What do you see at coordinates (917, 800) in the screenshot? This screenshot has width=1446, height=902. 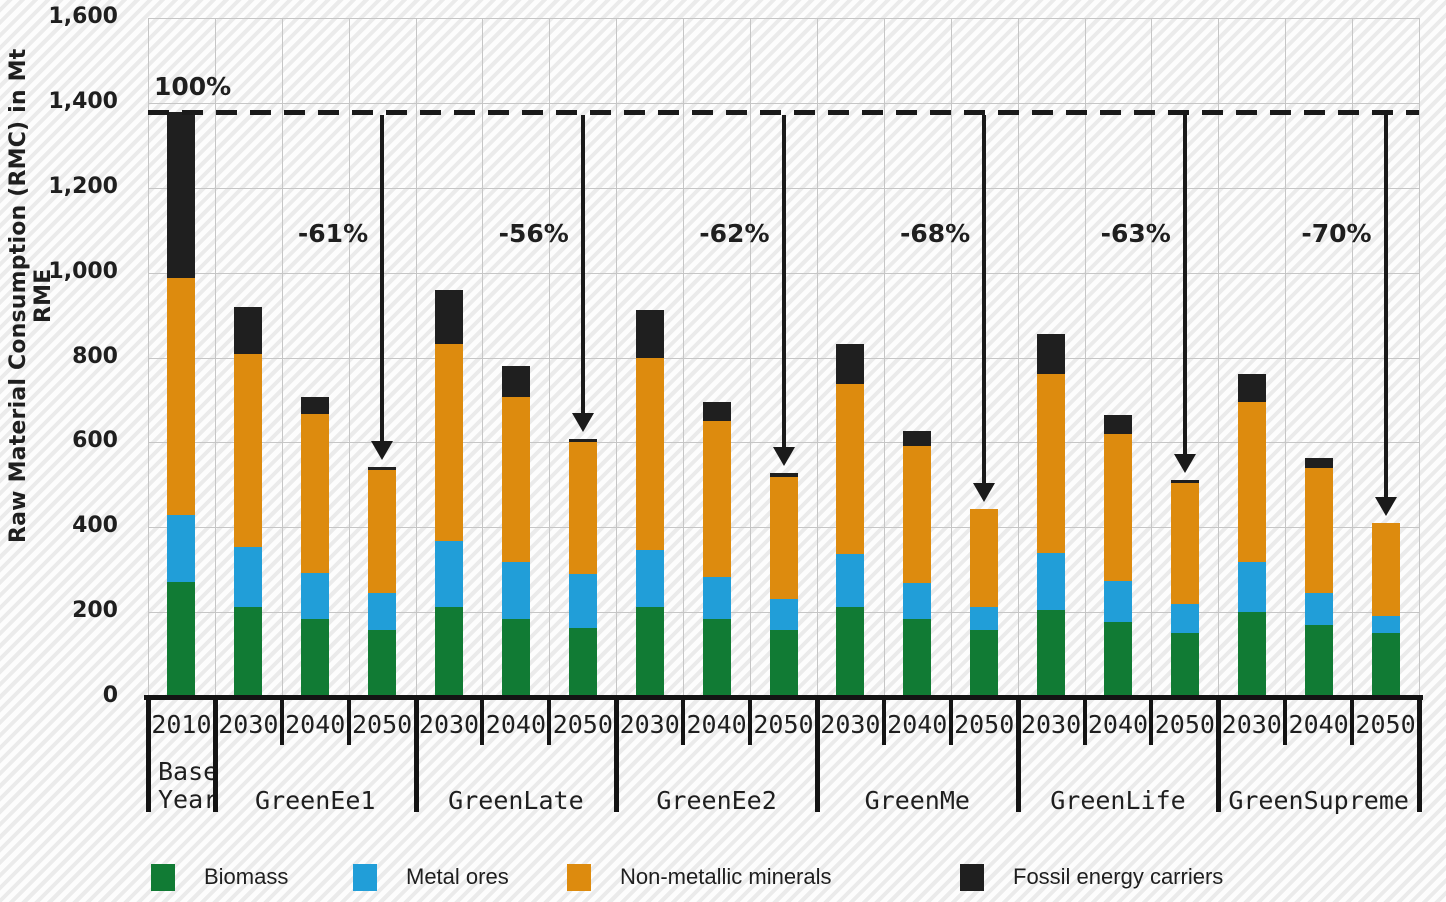 I see `group-label: GreenMe` at bounding box center [917, 800].